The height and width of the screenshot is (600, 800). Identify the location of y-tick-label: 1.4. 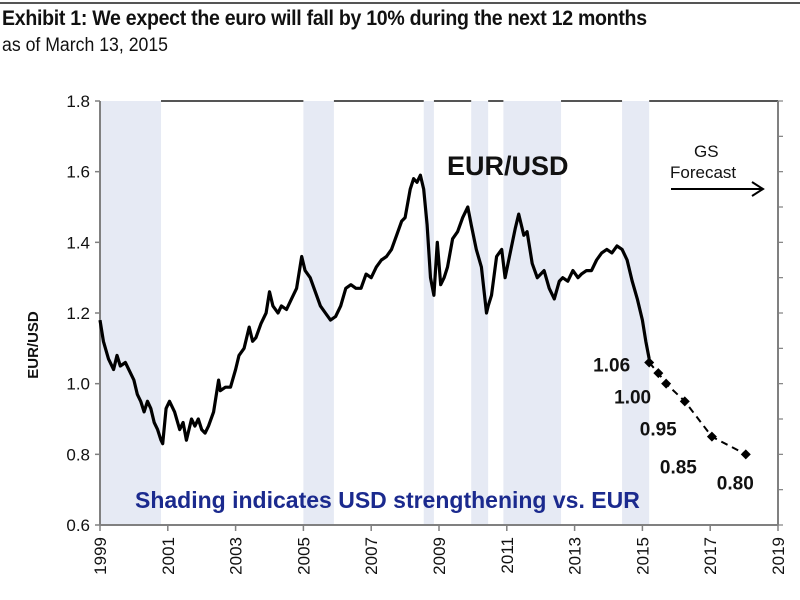
(78, 242).